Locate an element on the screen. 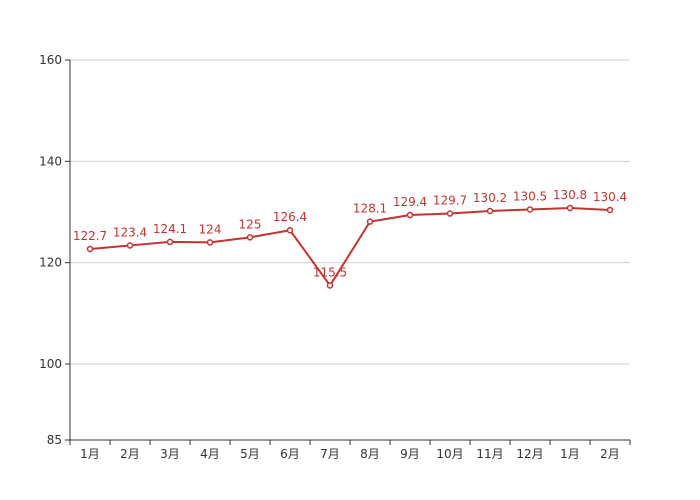  x-tick-label: 12月 is located at coordinates (529, 454).